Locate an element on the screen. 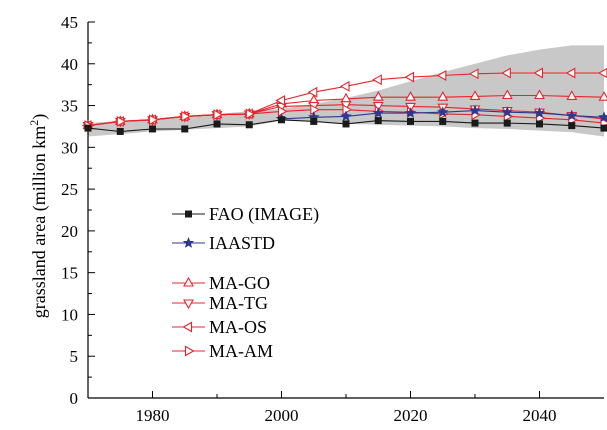 The height and width of the screenshot is (430, 607). legend-item: MA-GO is located at coordinates (221, 283).